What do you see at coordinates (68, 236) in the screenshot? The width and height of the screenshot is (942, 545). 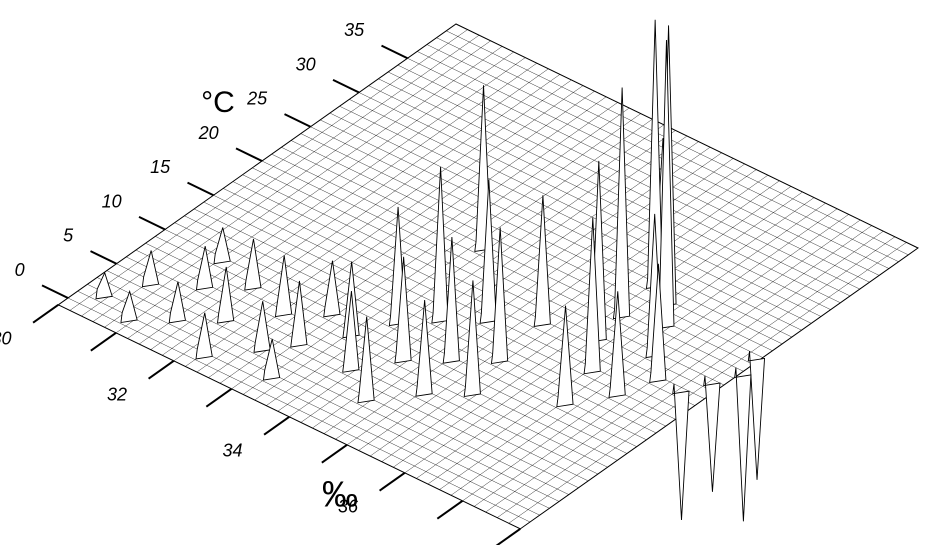 I see `y-tick-label: 5` at bounding box center [68, 236].